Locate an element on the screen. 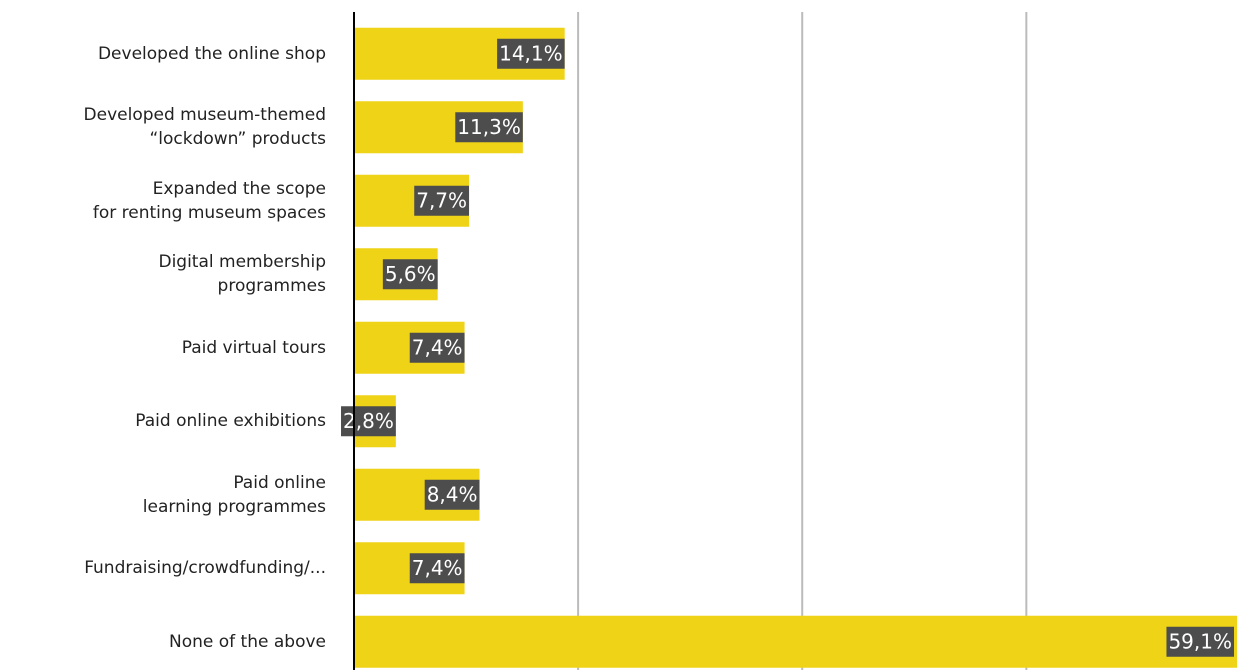 The height and width of the screenshot is (670, 1240). value-label: 59,1% is located at coordinates (1200, 641).